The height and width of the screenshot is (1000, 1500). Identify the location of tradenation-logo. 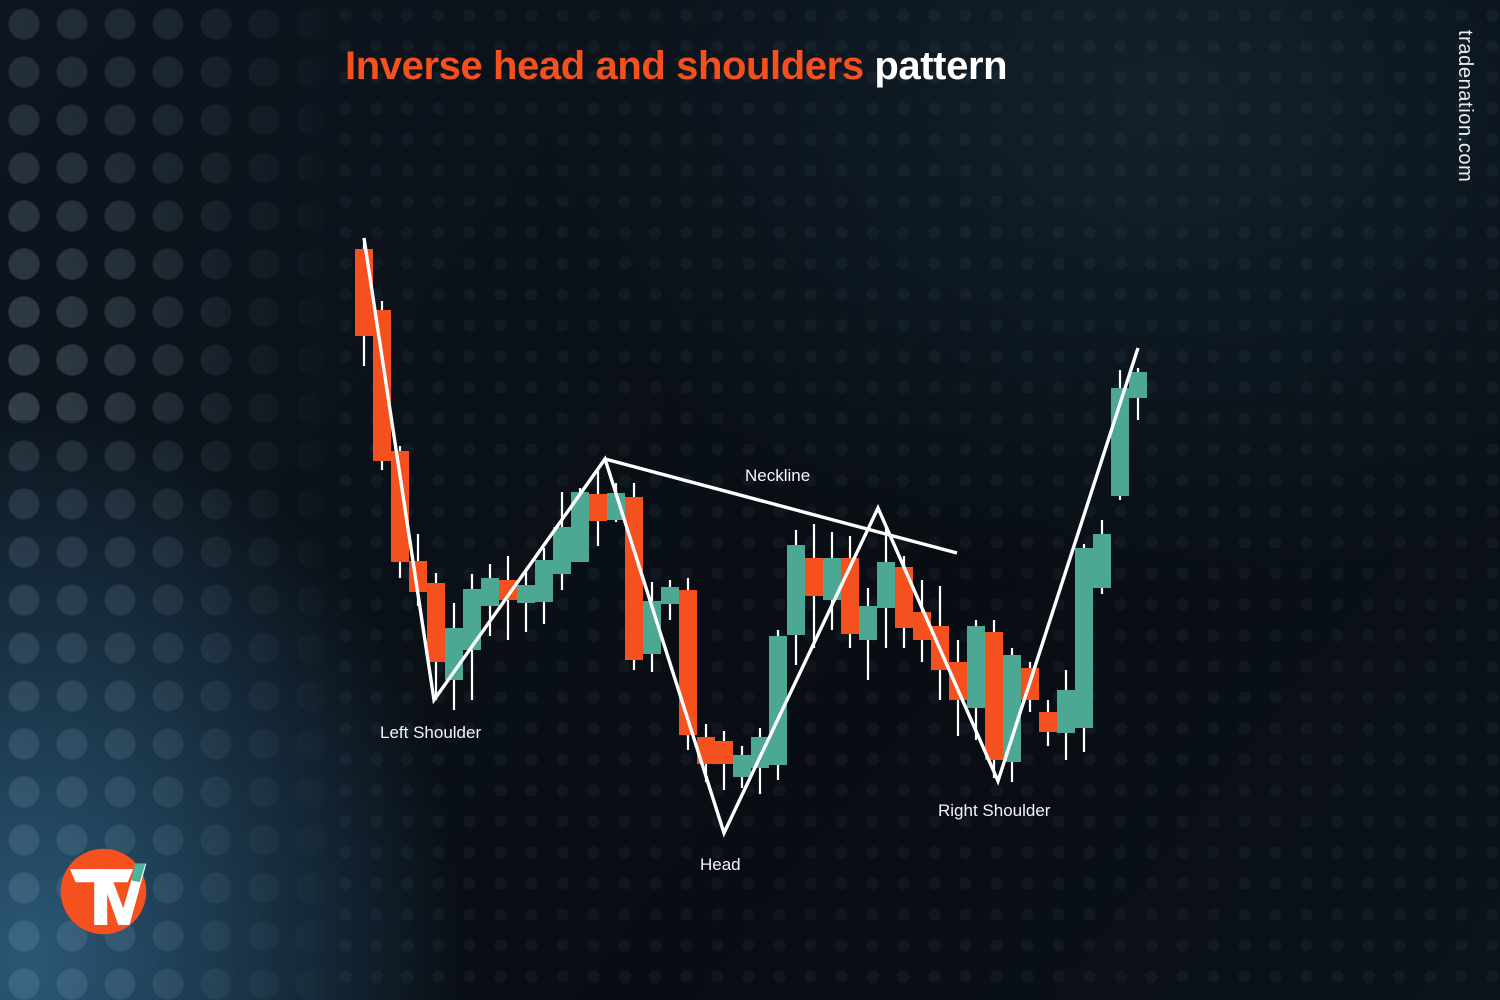
(103, 891).